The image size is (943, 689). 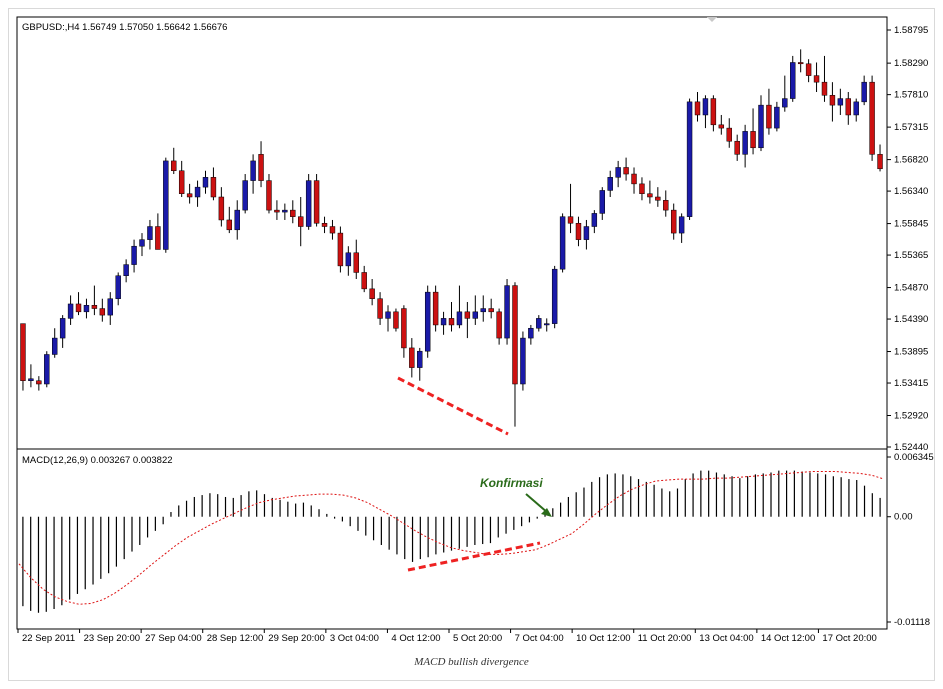 I want to click on time-tick-label: 23 Sep 20:00, so click(x=112, y=638).